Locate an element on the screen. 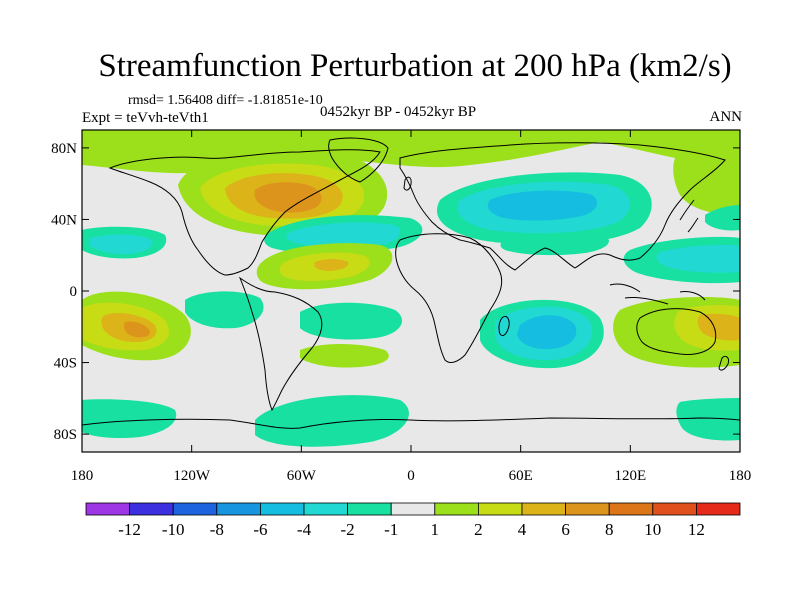 Image resolution: width=800 pixels, height=600 pixels. stats-label: rmsd= 1.56408 diff= -1.81851e-10 is located at coordinates (225, 100).